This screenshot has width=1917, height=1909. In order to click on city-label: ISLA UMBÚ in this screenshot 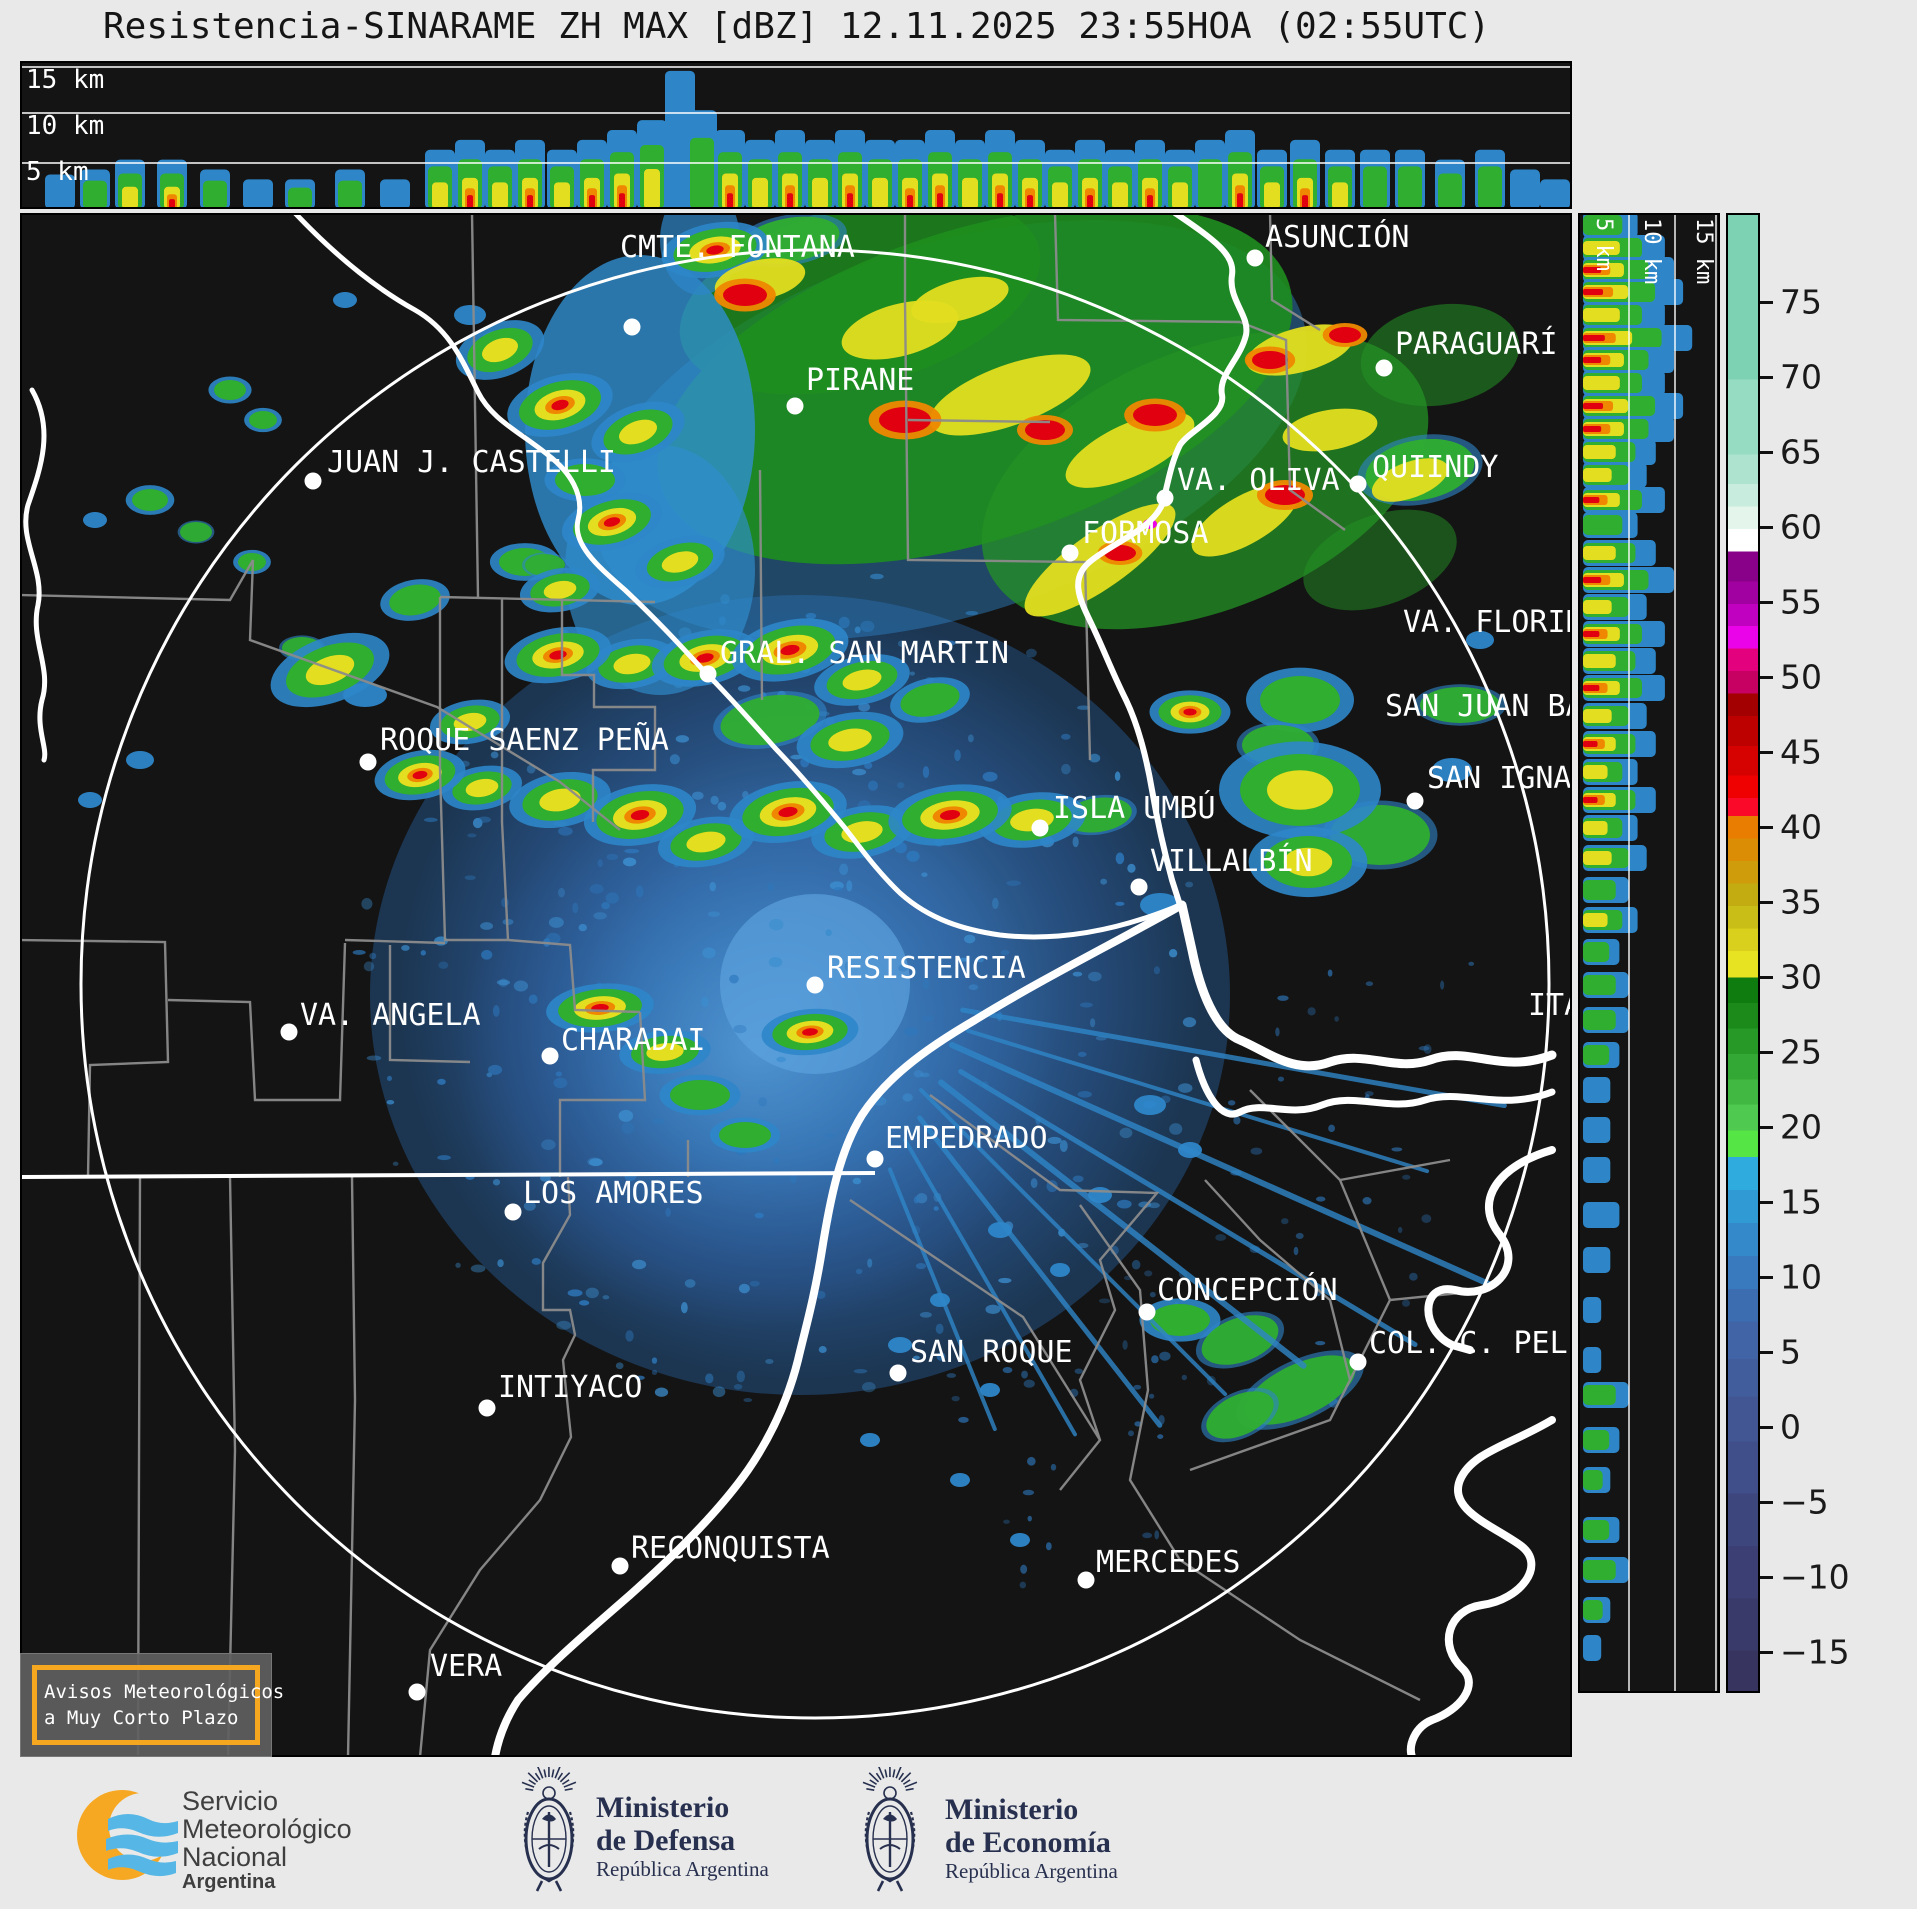, I will do `click(1134, 807)`.